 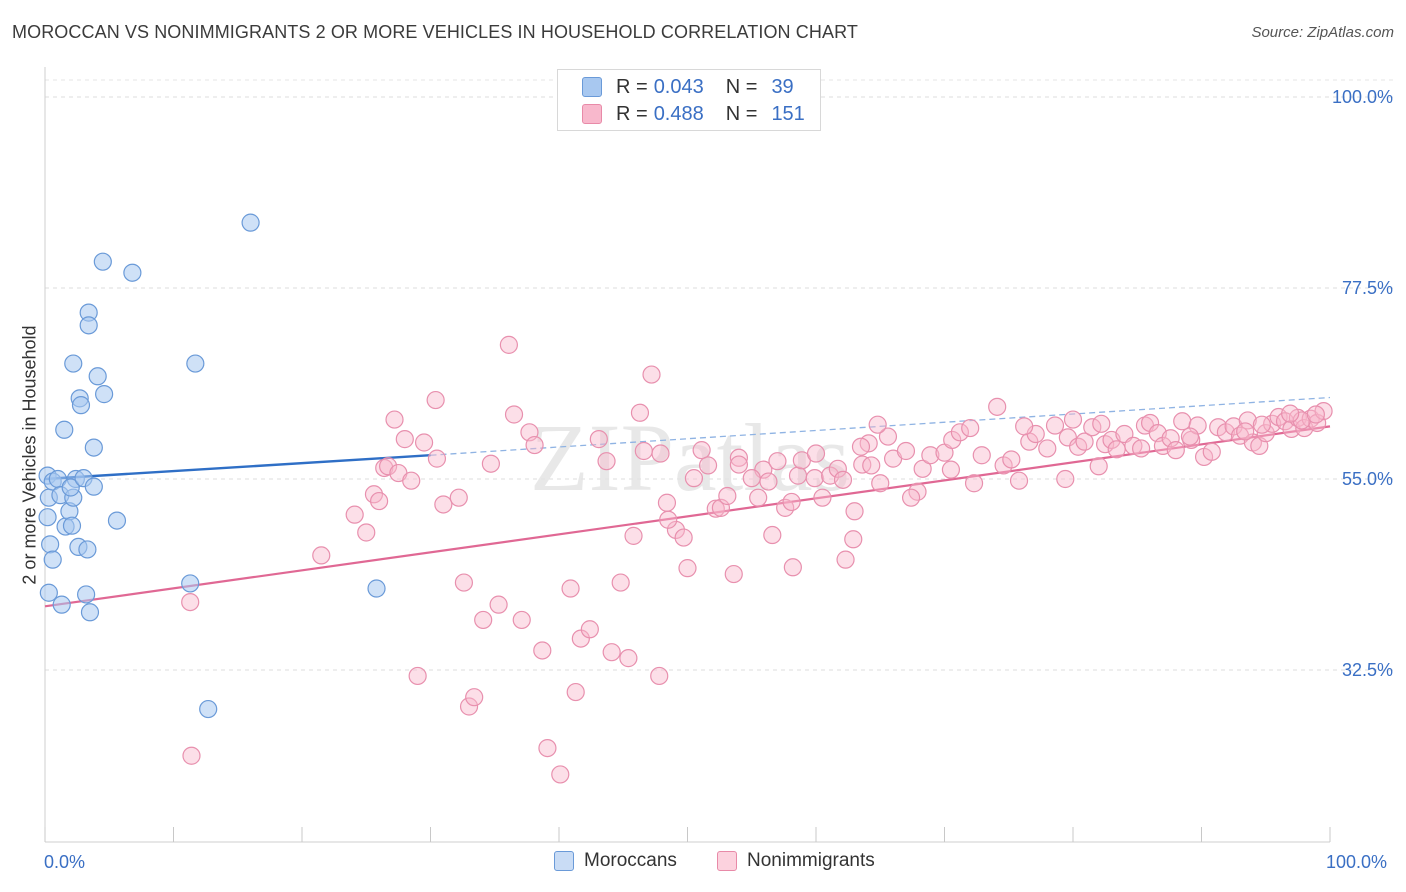 What do you see at coordinates (1367, 479) in the screenshot?
I see `y-tick-label: 55.0%` at bounding box center [1367, 479].